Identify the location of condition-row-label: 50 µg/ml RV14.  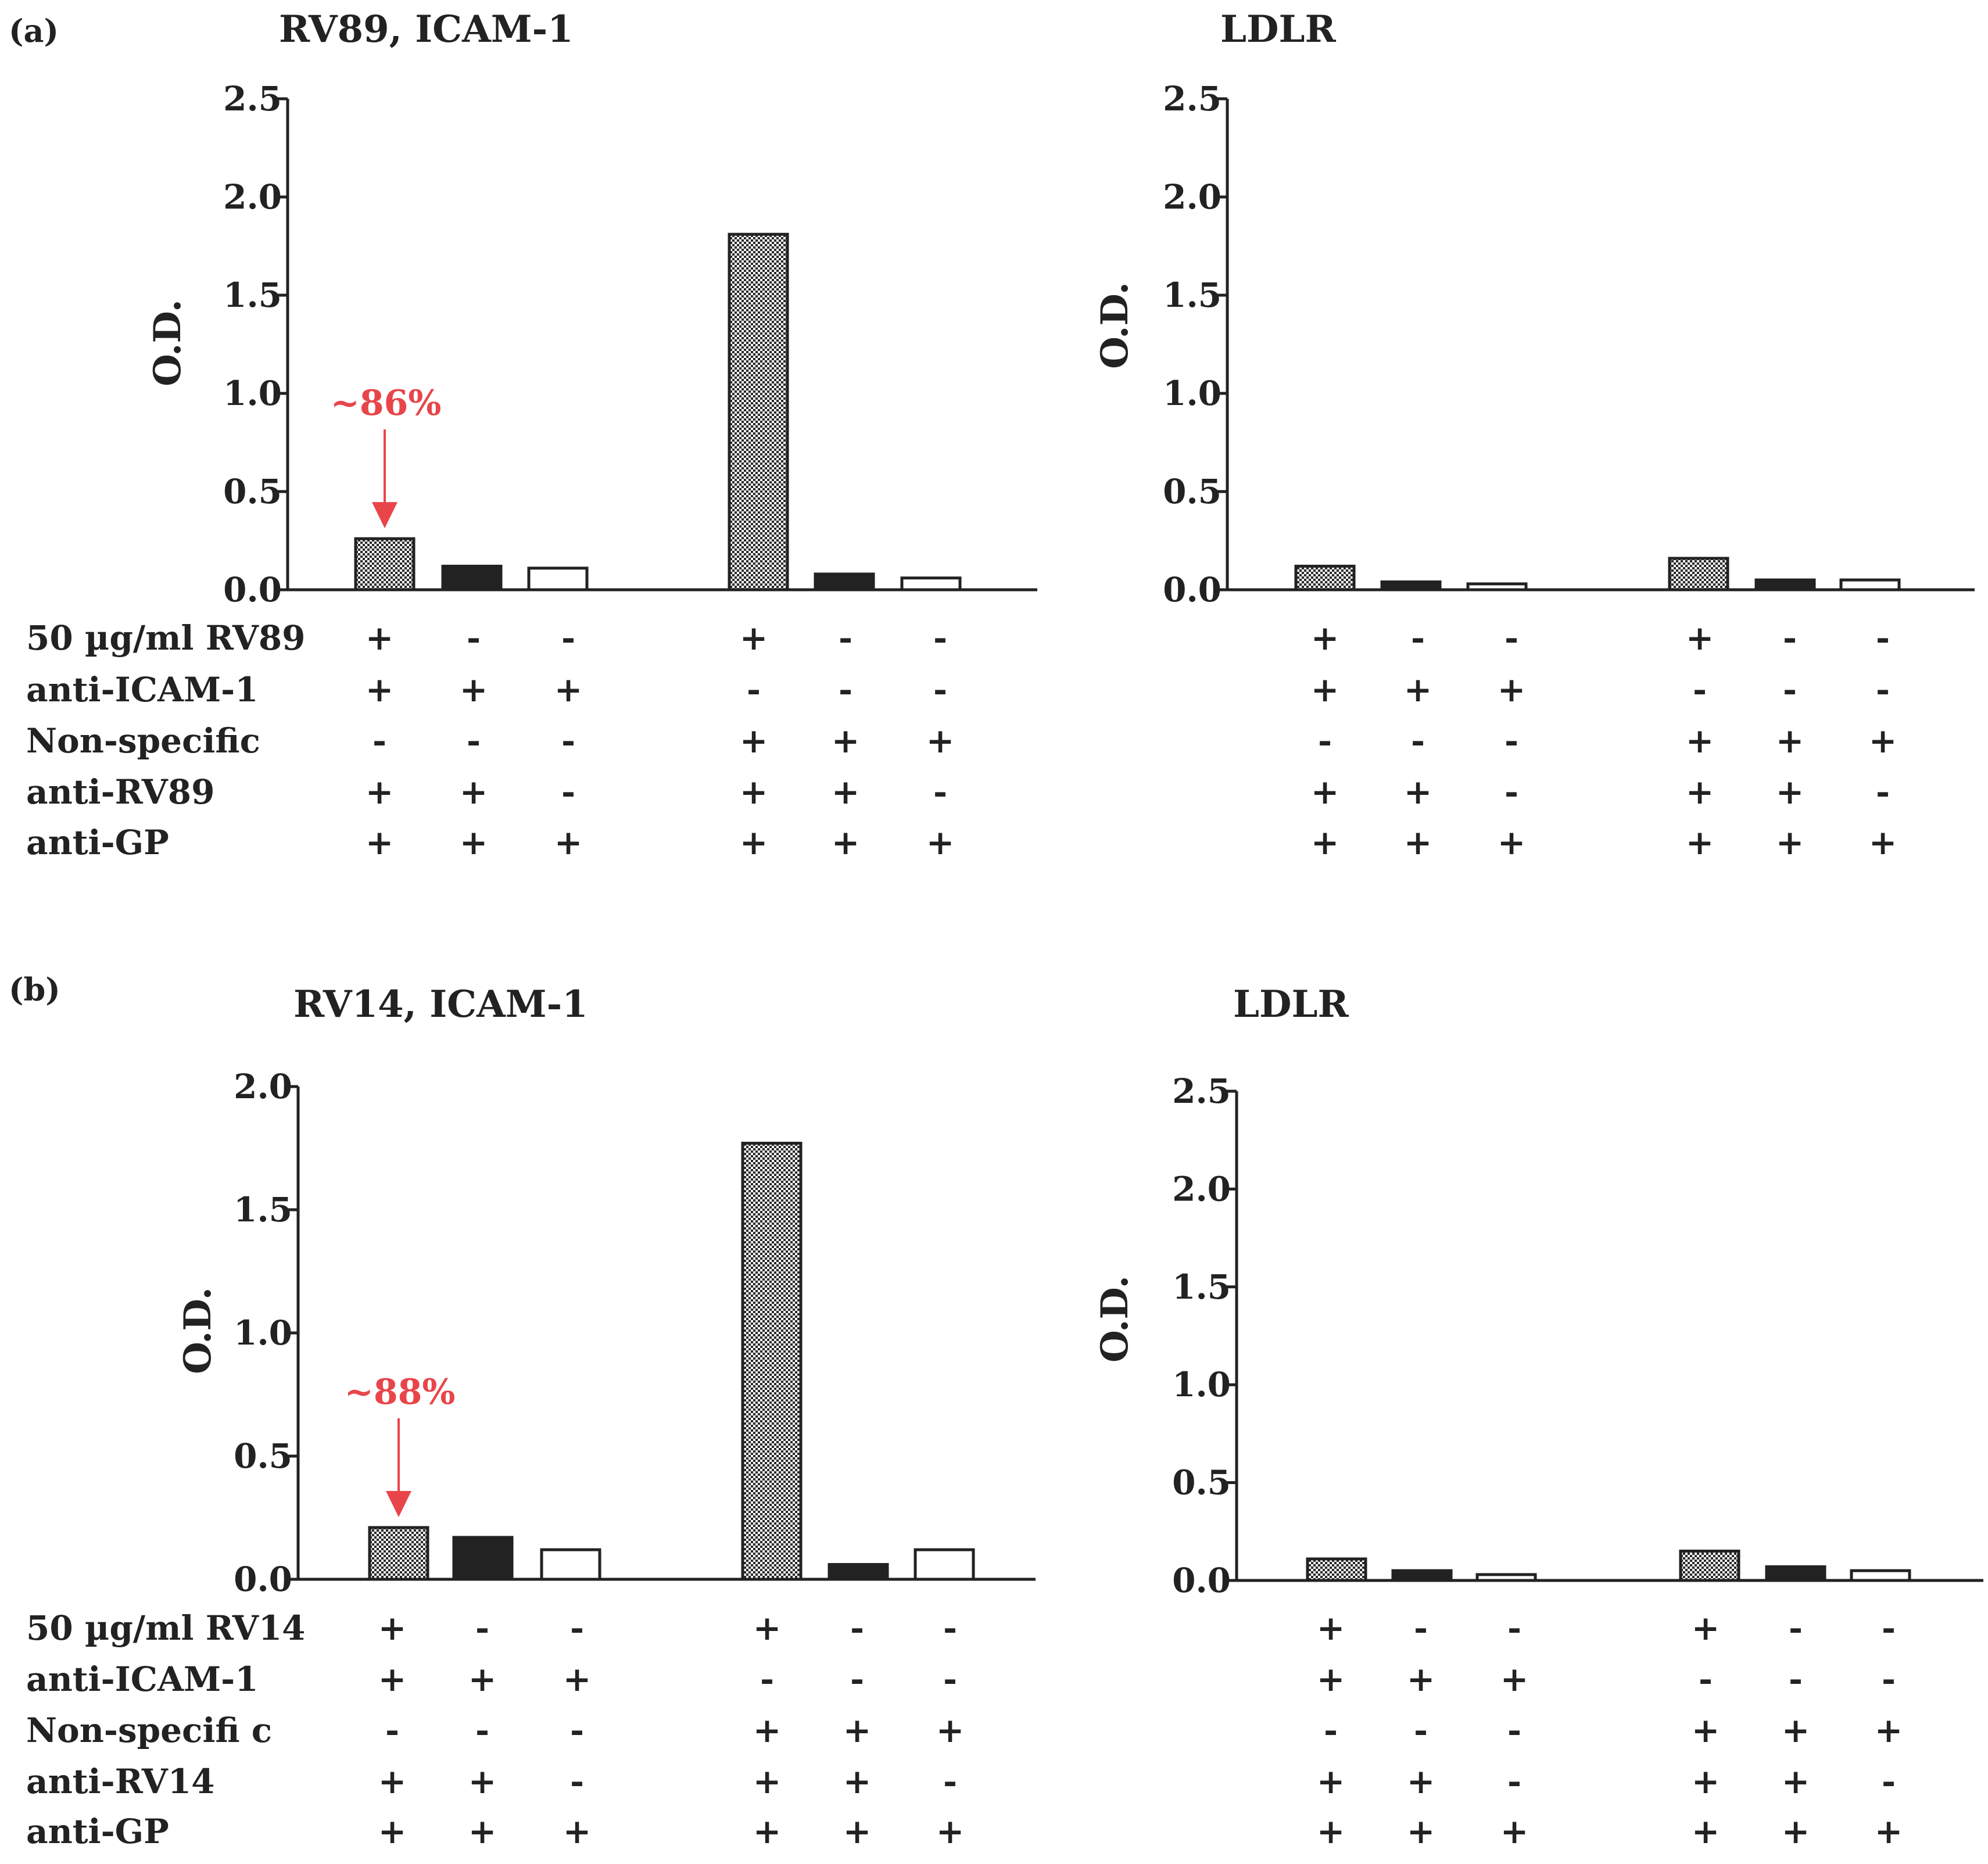
(166, 1628).